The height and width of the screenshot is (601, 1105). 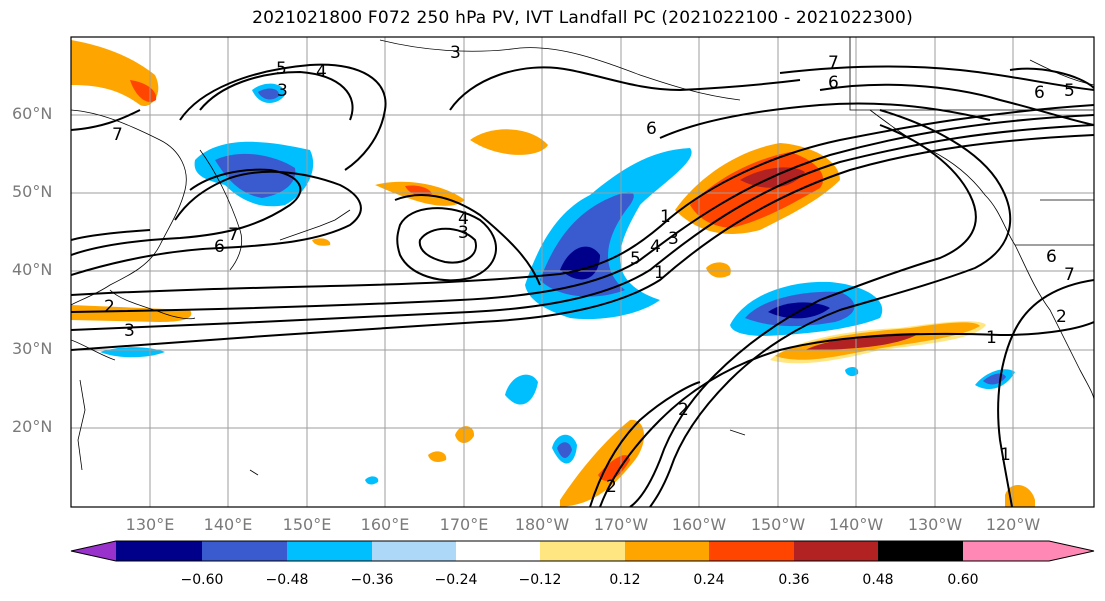 What do you see at coordinates (93, 551) in the screenshot?
I see `colorbar-under-arrow` at bounding box center [93, 551].